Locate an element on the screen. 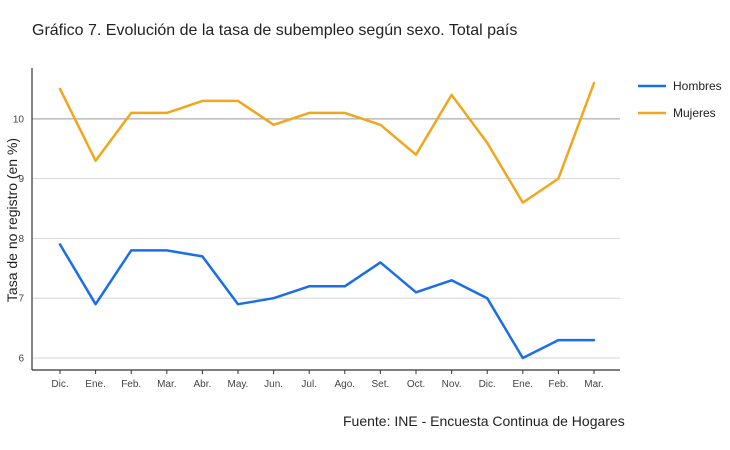  x-tick-label: May. is located at coordinates (238, 384).